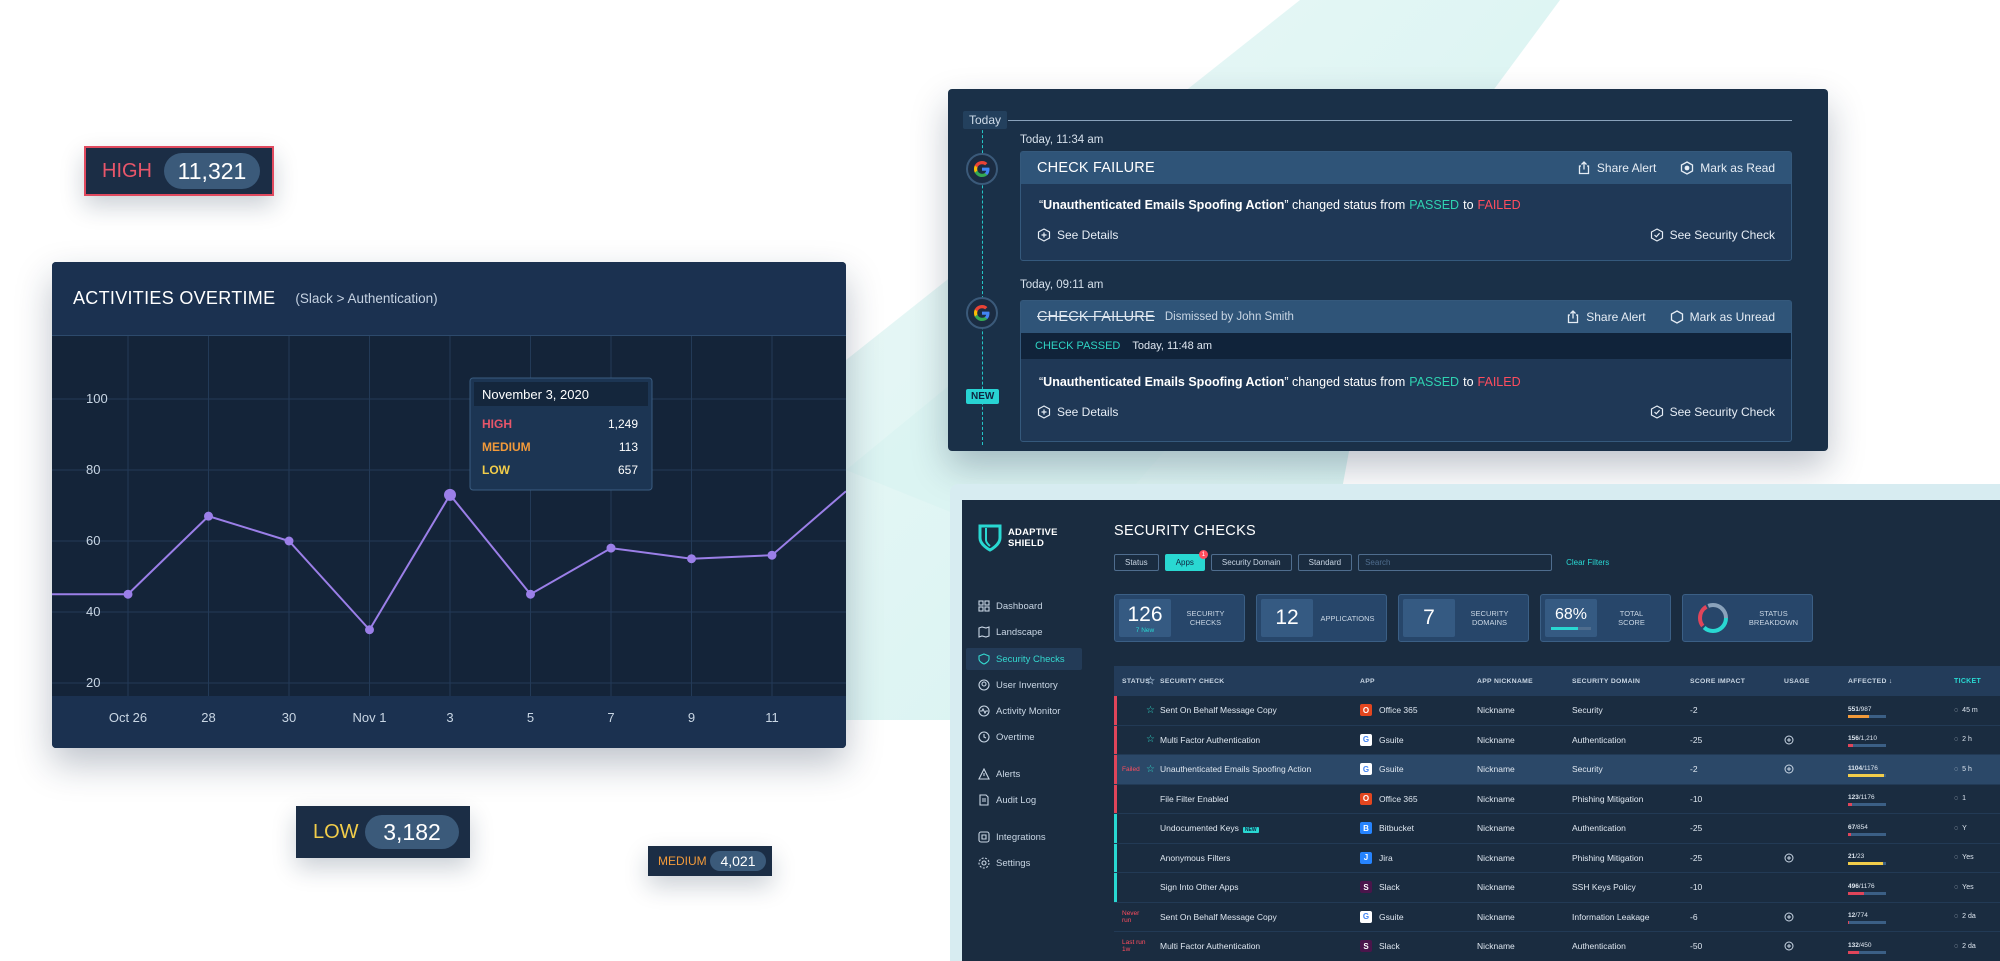 This screenshot has height=961, width=2000. Describe the element at coordinates (984, 632) in the screenshot. I see `map-icon` at that location.